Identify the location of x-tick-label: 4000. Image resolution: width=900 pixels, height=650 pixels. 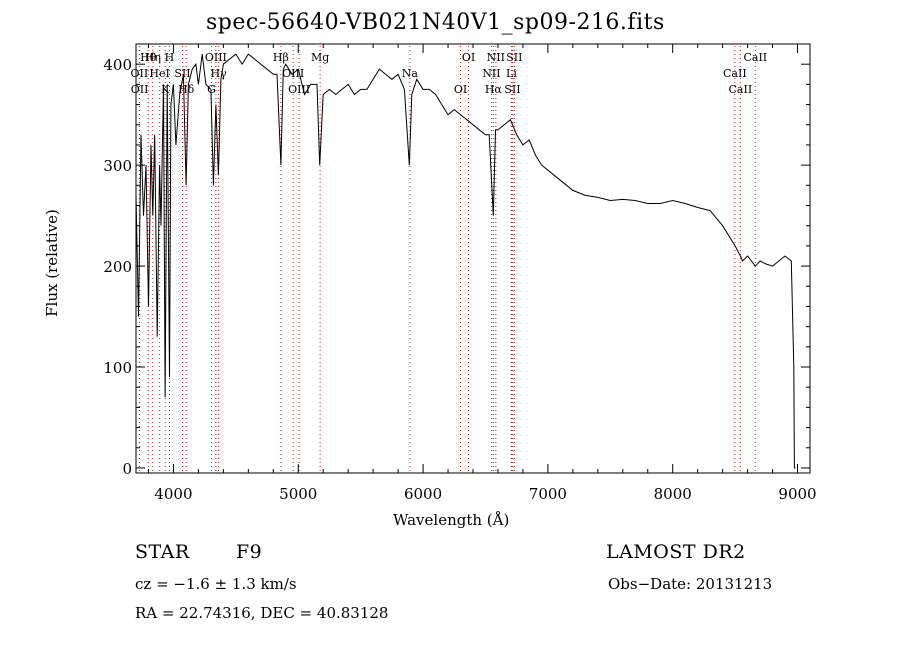
(173, 494).